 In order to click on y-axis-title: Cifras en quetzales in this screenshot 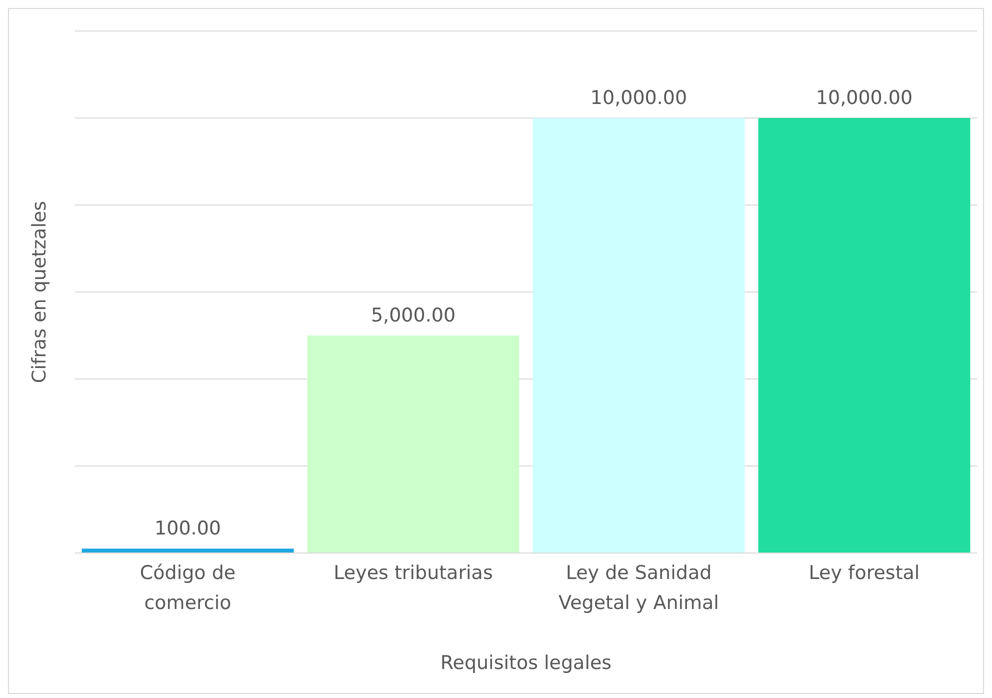, I will do `click(39, 292)`.